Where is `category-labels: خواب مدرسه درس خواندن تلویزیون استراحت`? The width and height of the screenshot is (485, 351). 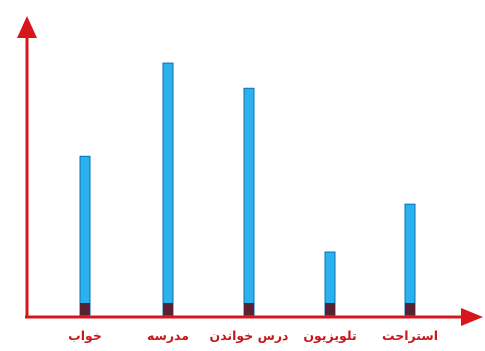 category-labels: خواب مدرسه درس خواندن تلویزیون استراحت is located at coordinates (253, 335).